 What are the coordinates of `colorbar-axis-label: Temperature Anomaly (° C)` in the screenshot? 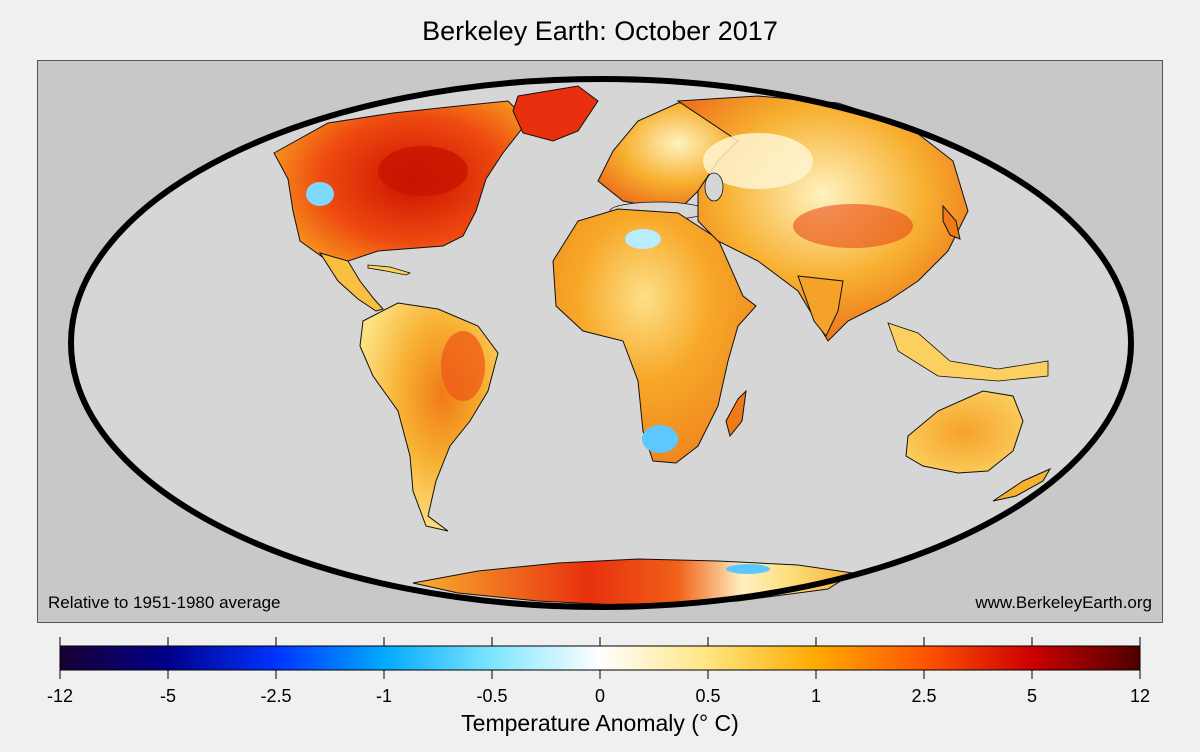 It's located at (600, 723).